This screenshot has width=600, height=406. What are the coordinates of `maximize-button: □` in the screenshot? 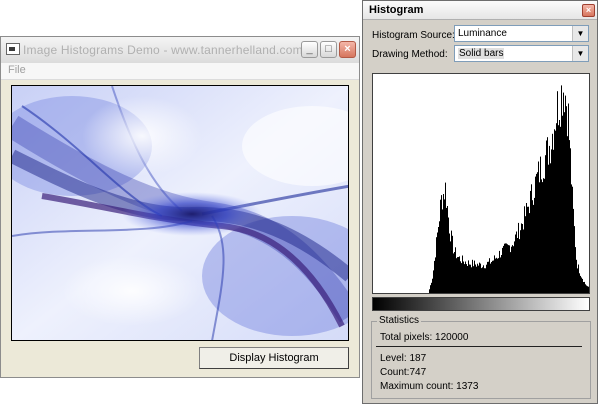 It's located at (328, 49).